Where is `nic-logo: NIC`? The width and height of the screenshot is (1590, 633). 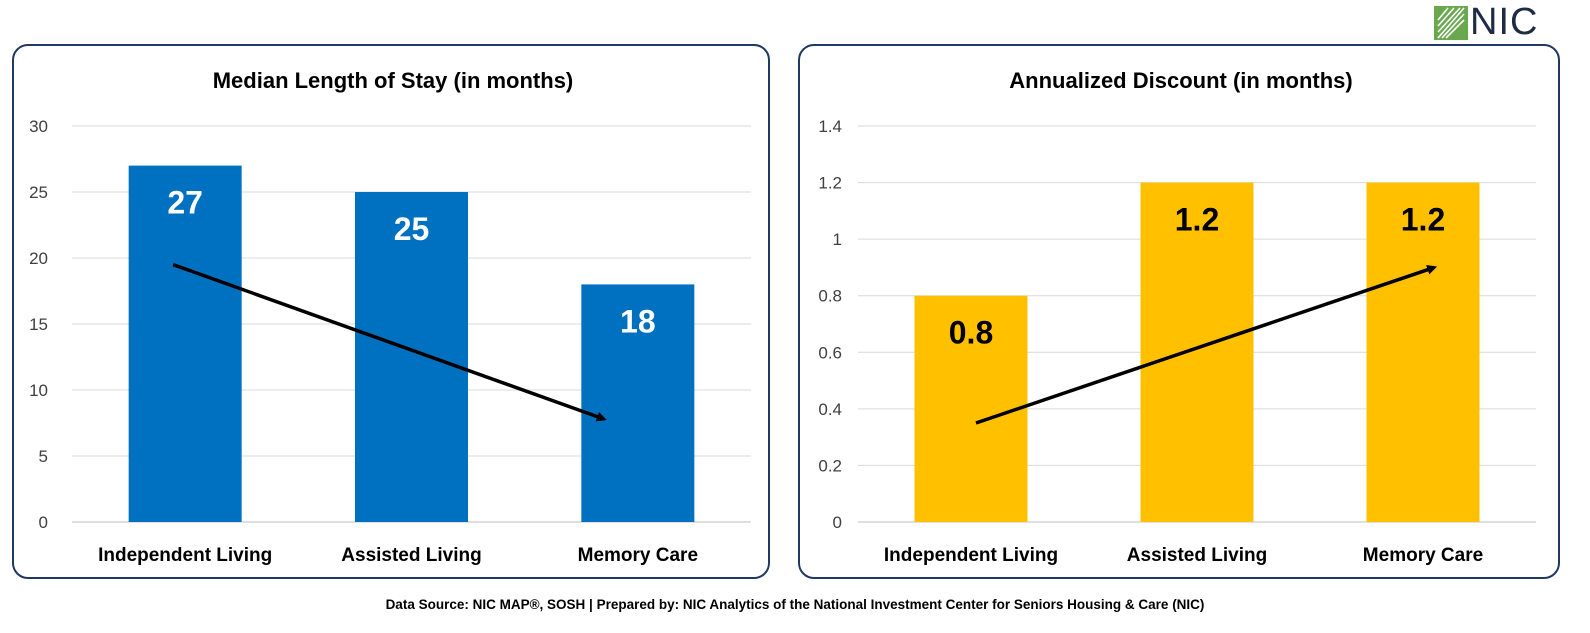 nic-logo: NIC is located at coordinates (1497, 22).